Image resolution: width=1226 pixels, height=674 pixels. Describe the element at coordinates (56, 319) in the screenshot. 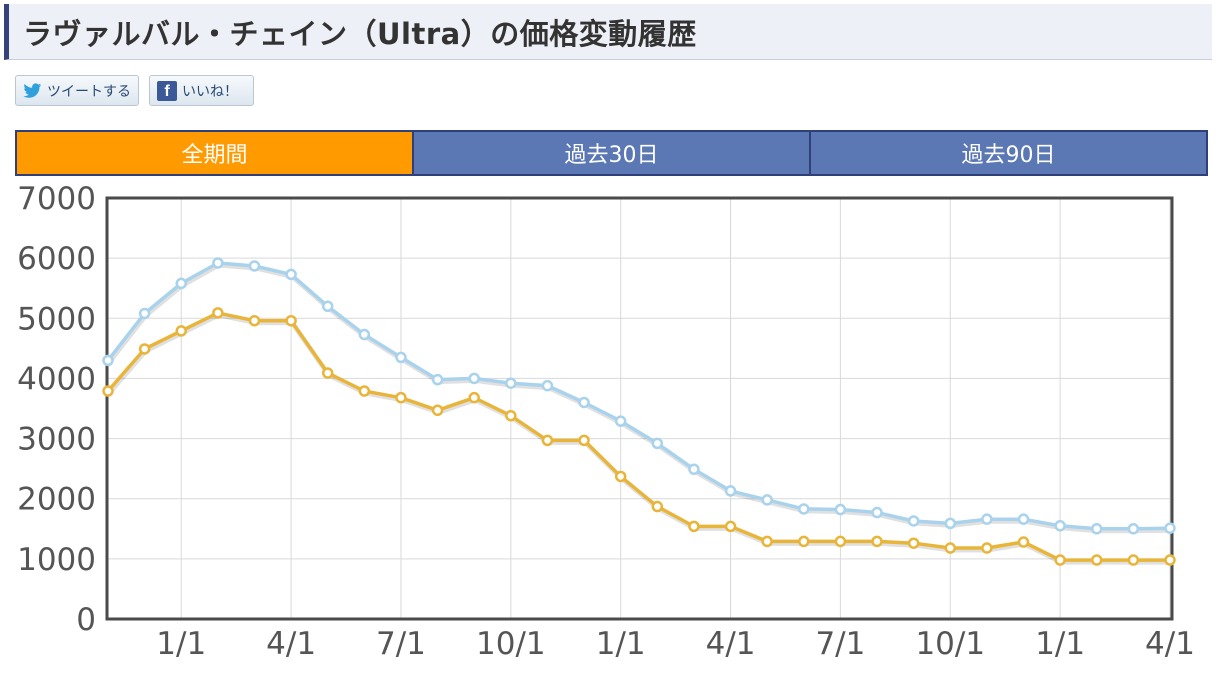

I see `y-tick-label: 5000` at that location.